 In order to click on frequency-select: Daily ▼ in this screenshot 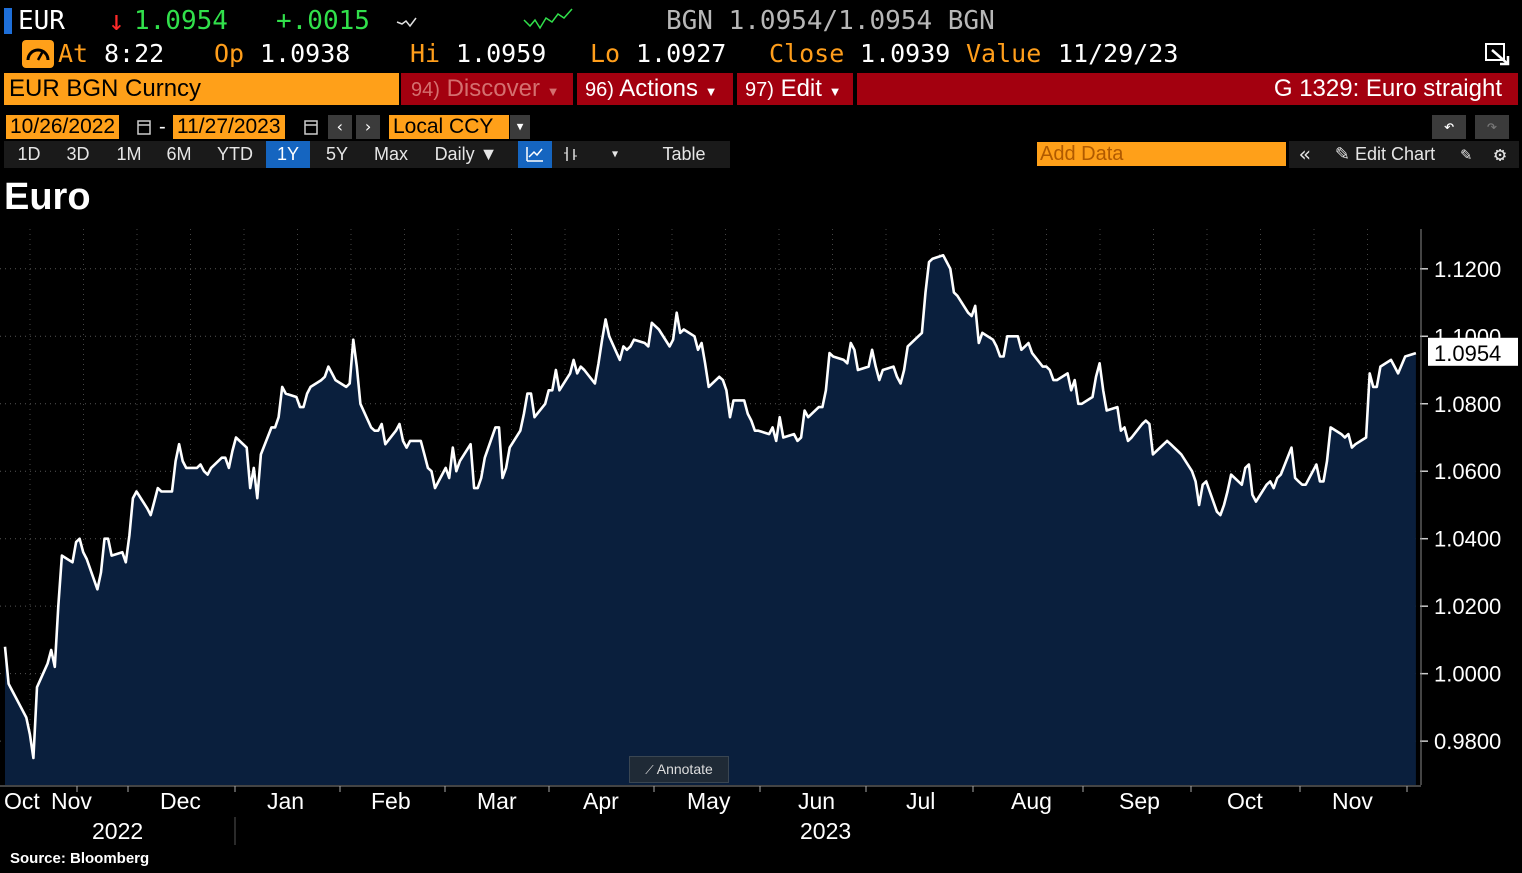, I will do `click(466, 154)`.